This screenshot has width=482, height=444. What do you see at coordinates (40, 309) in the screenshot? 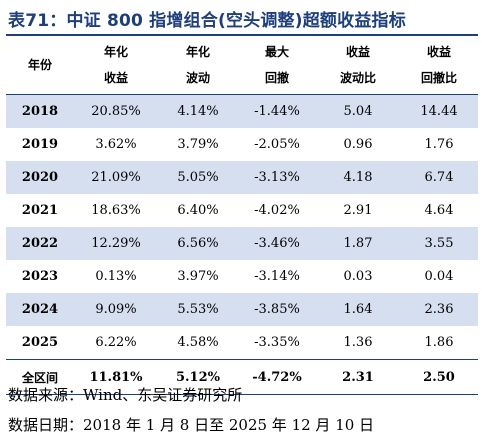
I see `cell-year: 2024` at bounding box center [40, 309].